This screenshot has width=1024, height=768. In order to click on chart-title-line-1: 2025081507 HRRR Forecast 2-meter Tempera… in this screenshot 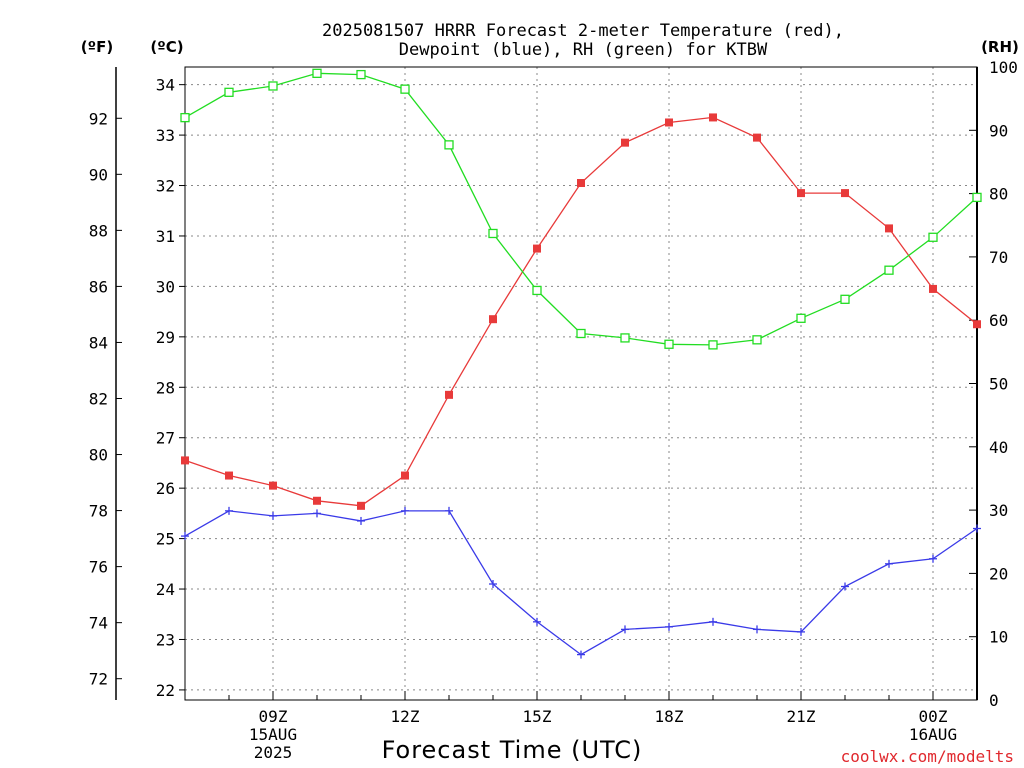, I will do `click(583, 31)`.